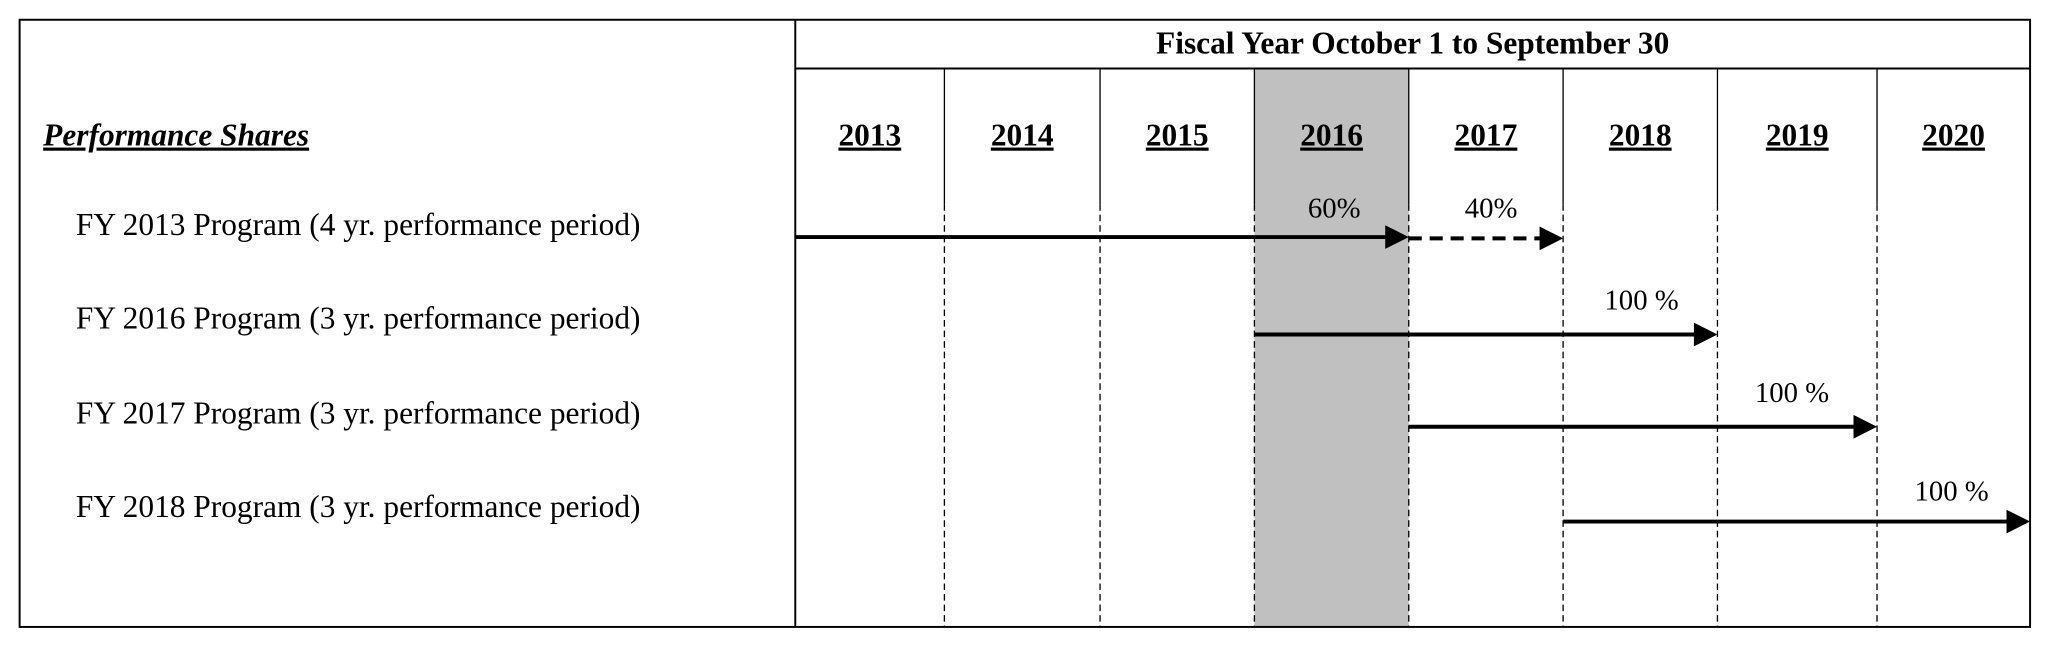 The image size is (2051, 648). Describe the element at coordinates (1953, 134) in the screenshot. I see `year-header: 2020` at that location.